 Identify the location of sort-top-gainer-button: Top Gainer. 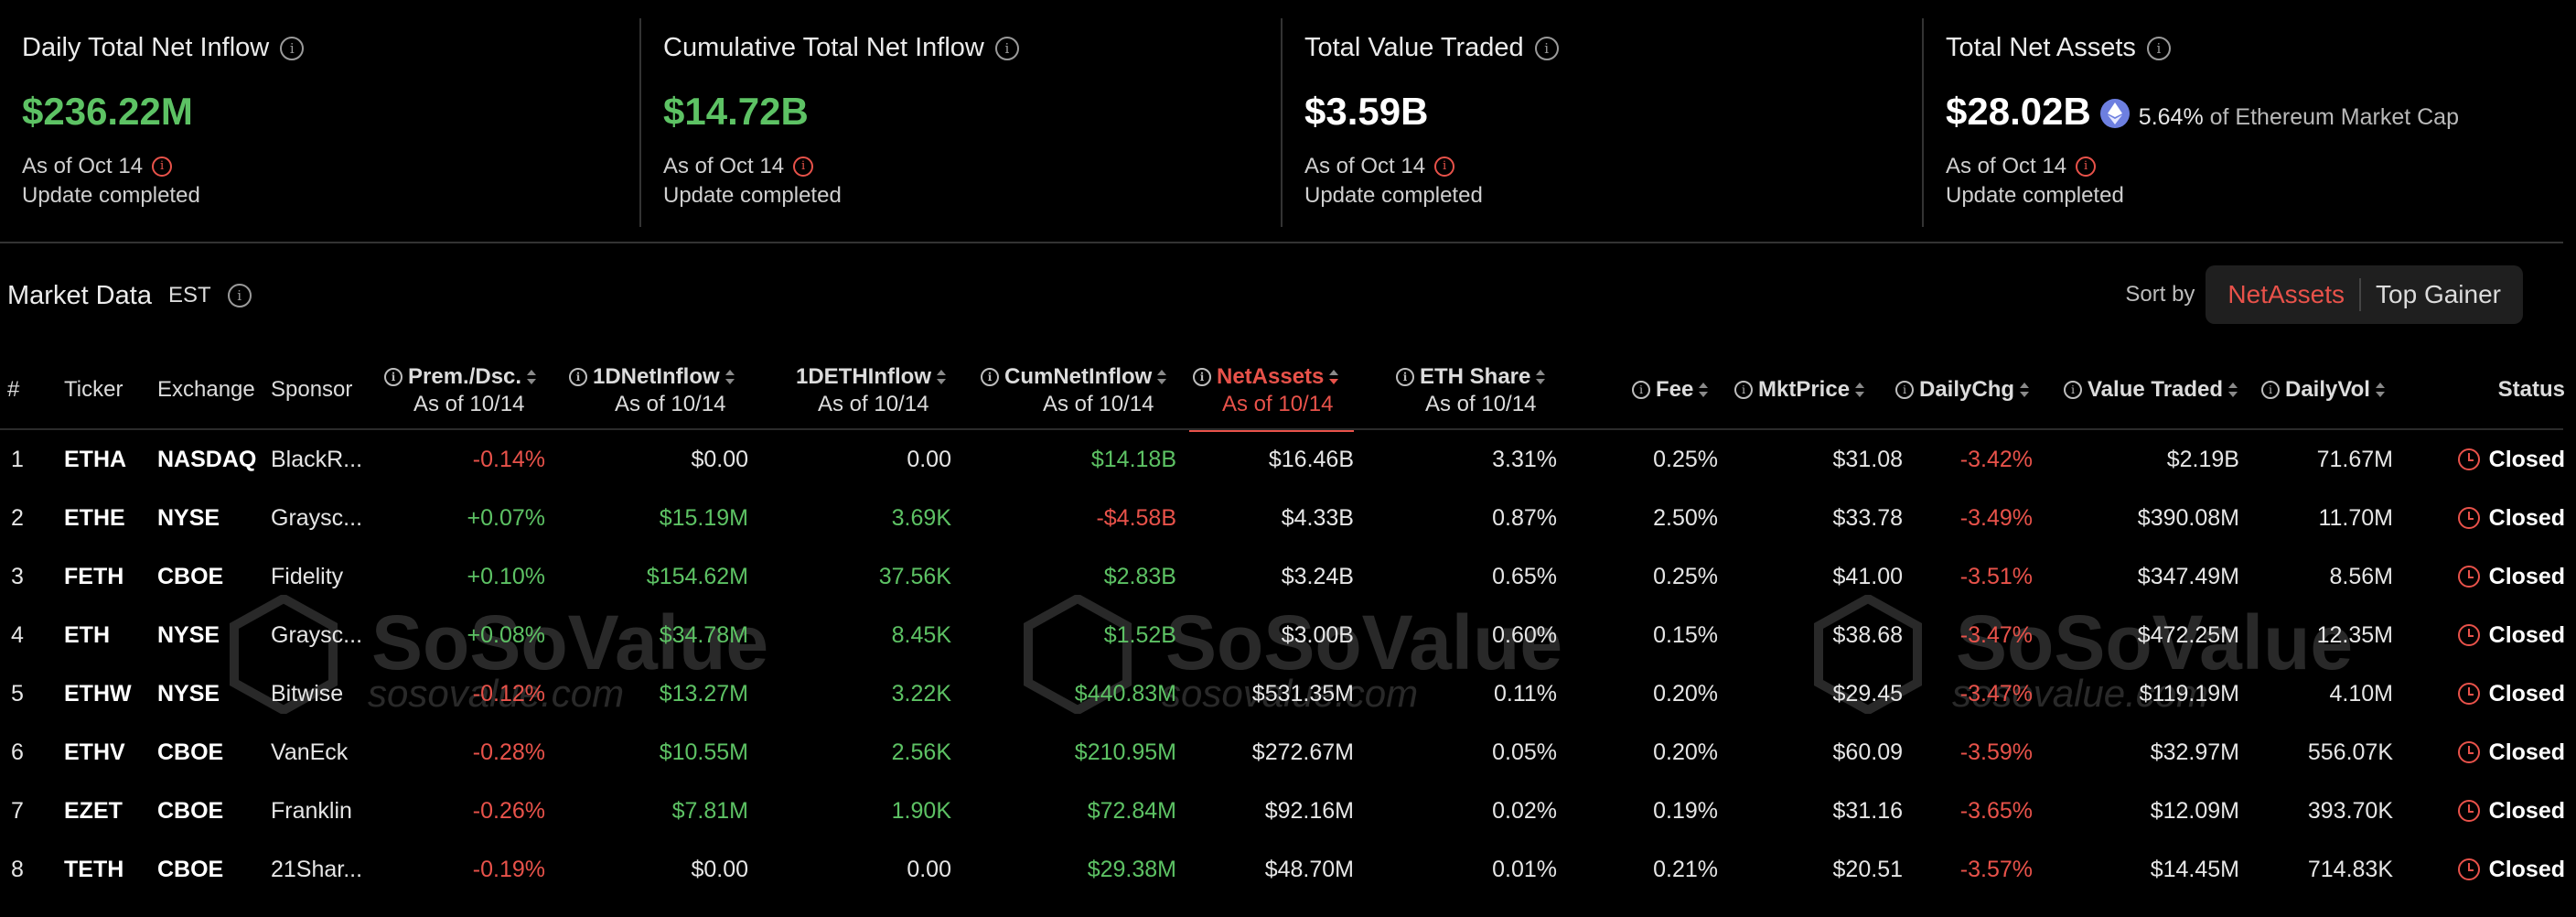
(2439, 294).